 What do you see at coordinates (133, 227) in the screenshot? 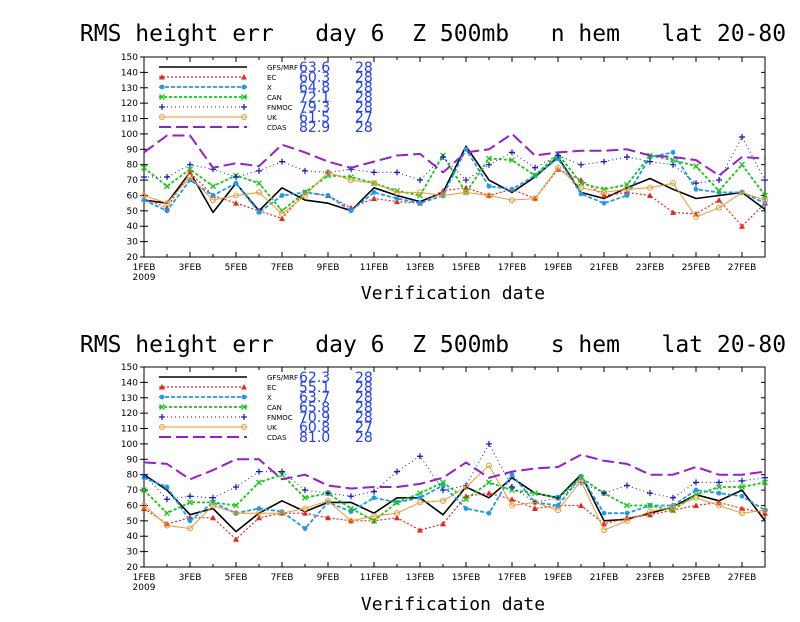
I see `y-tick-label: 40` at bounding box center [133, 227].